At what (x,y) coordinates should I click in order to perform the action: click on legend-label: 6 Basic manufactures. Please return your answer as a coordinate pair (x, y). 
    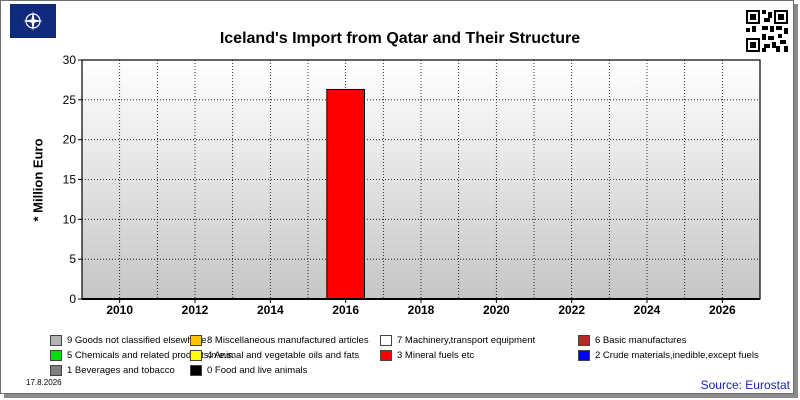
    Looking at the image, I should click on (641, 340).